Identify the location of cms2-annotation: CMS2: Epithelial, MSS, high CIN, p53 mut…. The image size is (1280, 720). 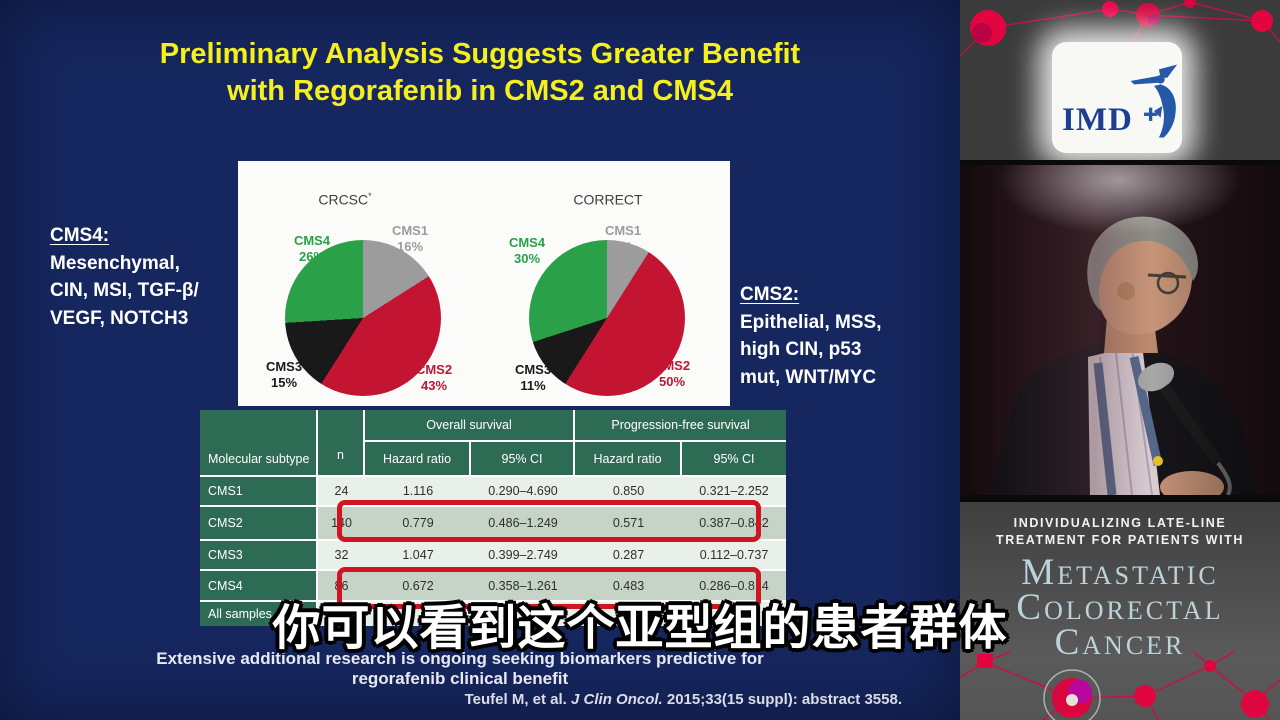
(845, 336).